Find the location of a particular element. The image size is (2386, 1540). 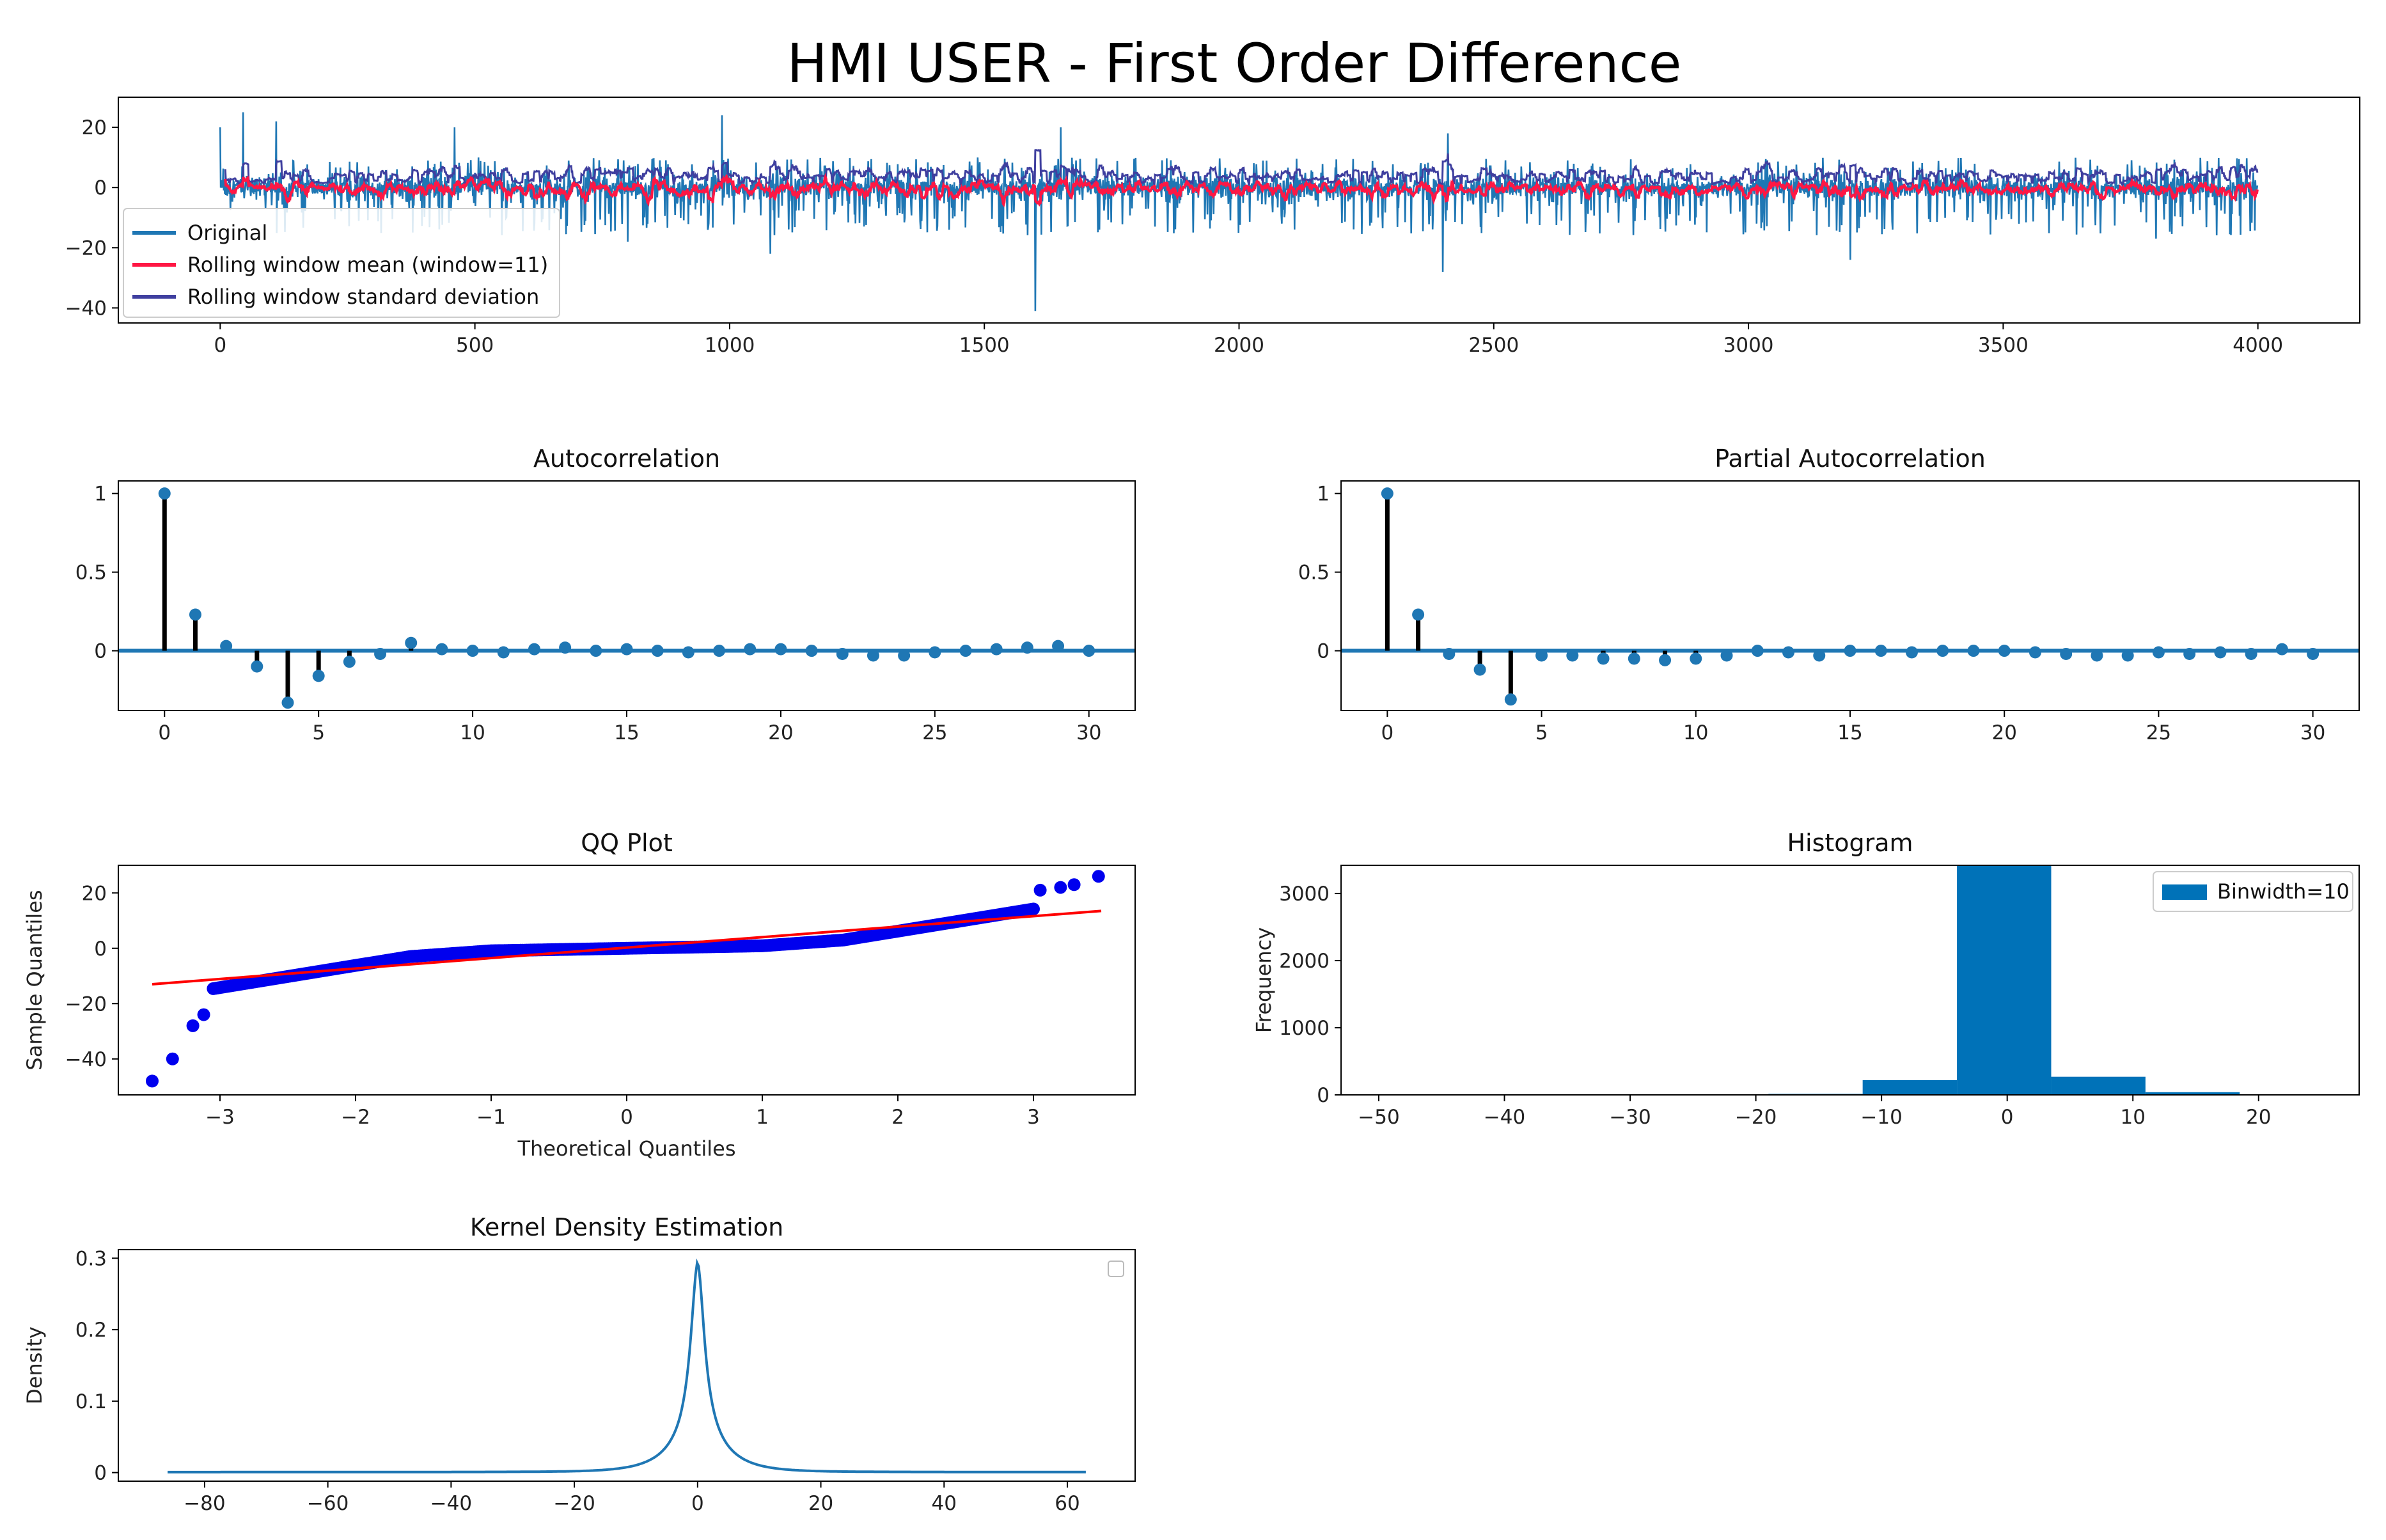

y-tick-label: 0.2 is located at coordinates (91, 1330).